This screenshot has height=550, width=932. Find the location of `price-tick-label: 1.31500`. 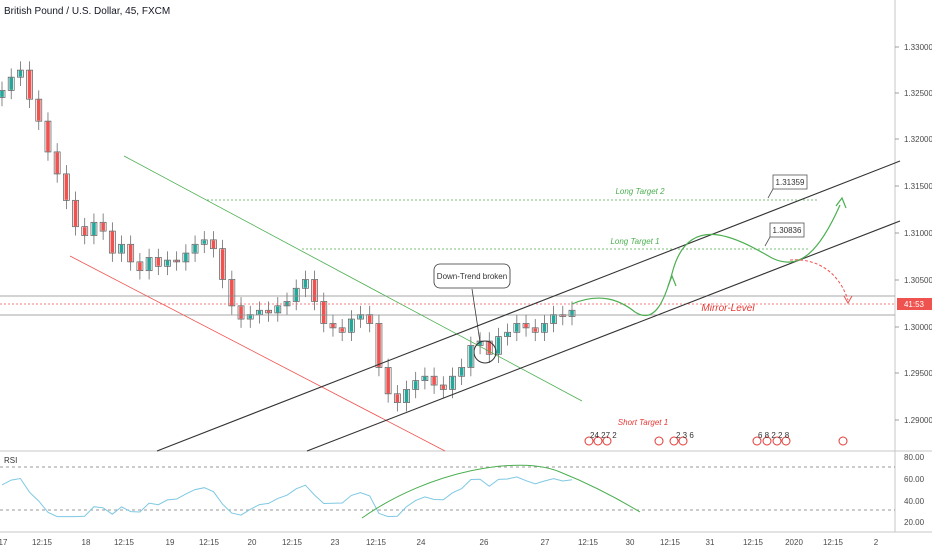

price-tick-label: 1.31500 is located at coordinates (918, 186).